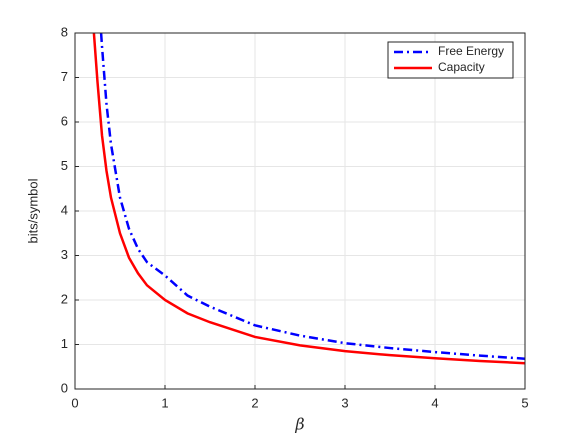 This screenshot has width=581, height=436. Describe the element at coordinates (64, 343) in the screenshot. I see `y-tick-label: 1` at that location.